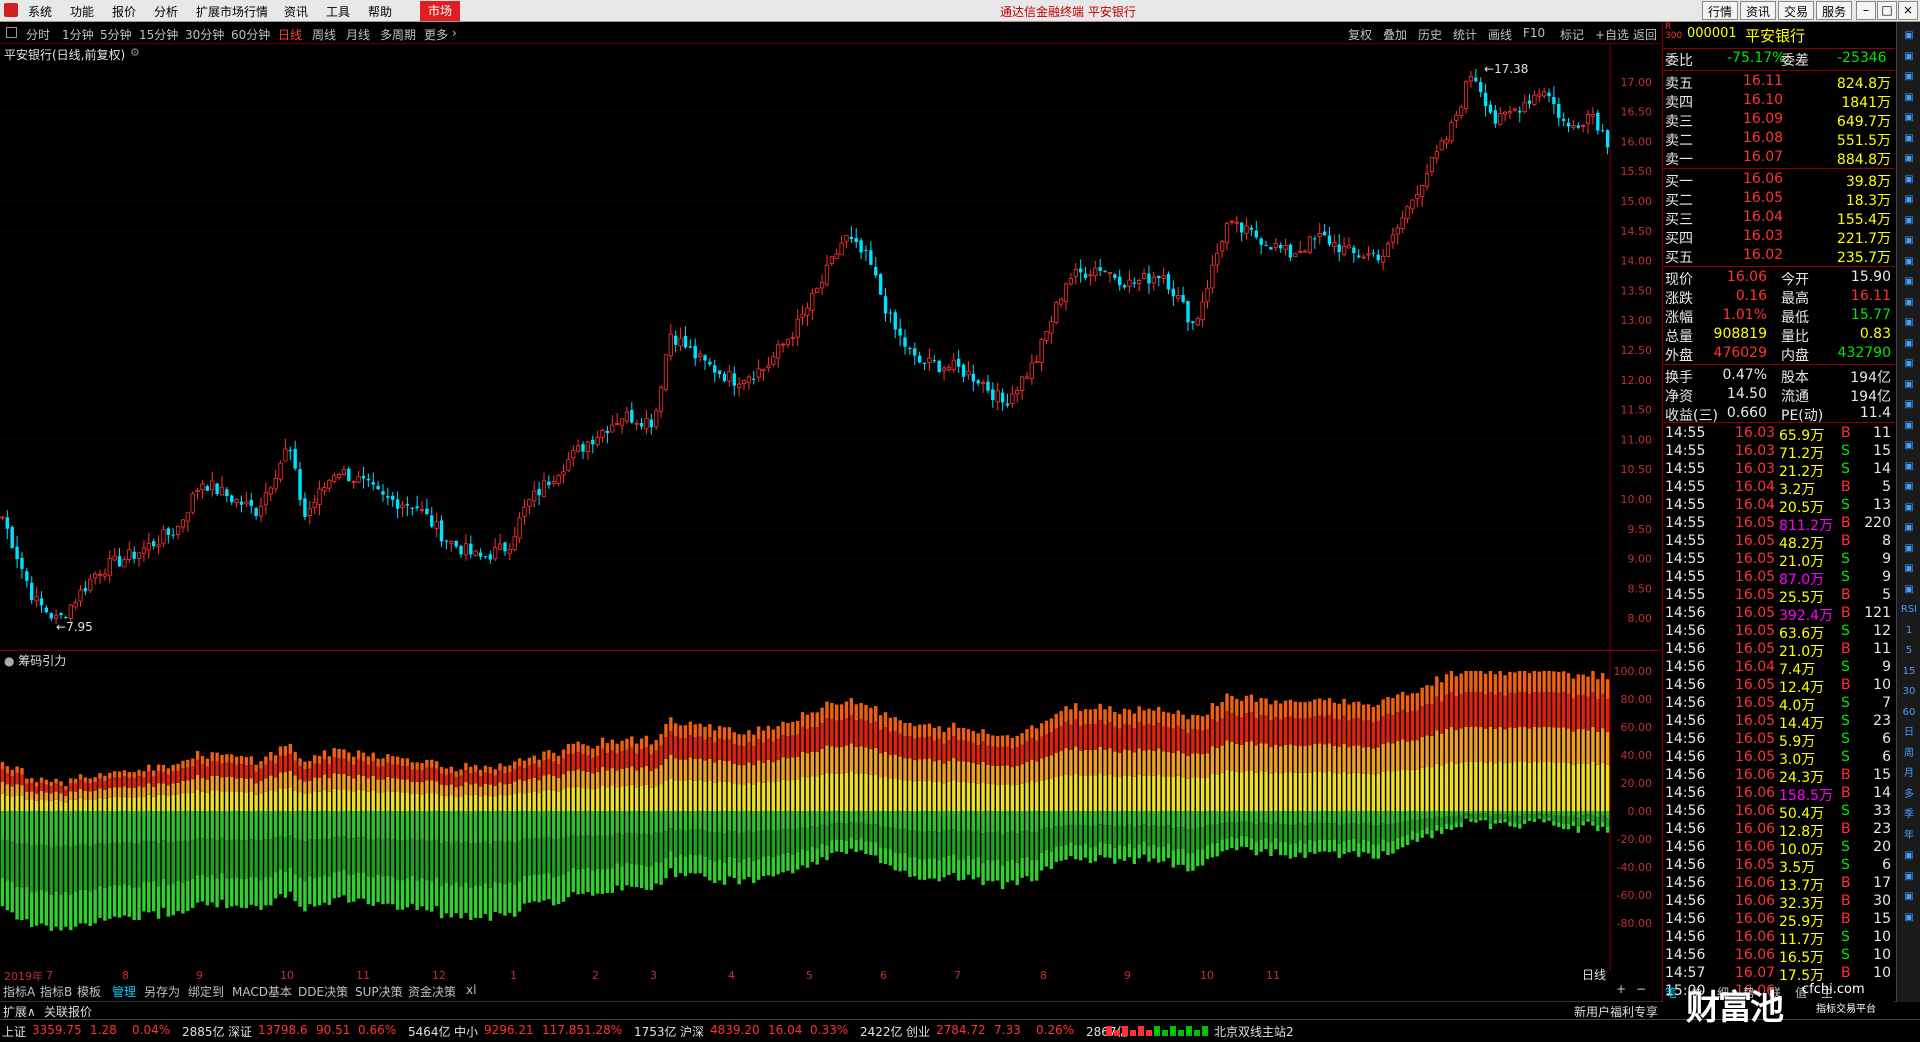  I want to click on side-tool-icon: RSI, so click(1909, 609).